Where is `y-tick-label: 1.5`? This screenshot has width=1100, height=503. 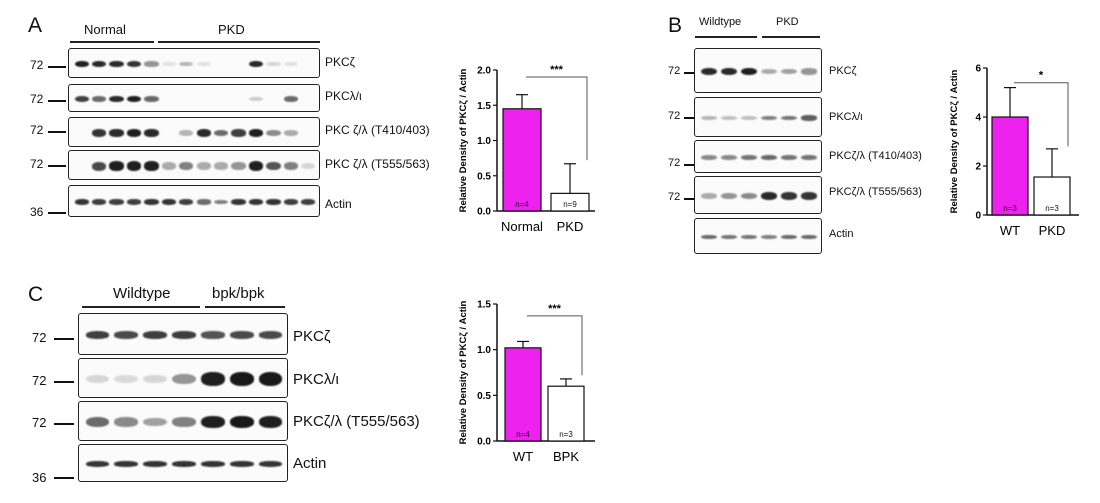
y-tick-label: 1.5 is located at coordinates (484, 106).